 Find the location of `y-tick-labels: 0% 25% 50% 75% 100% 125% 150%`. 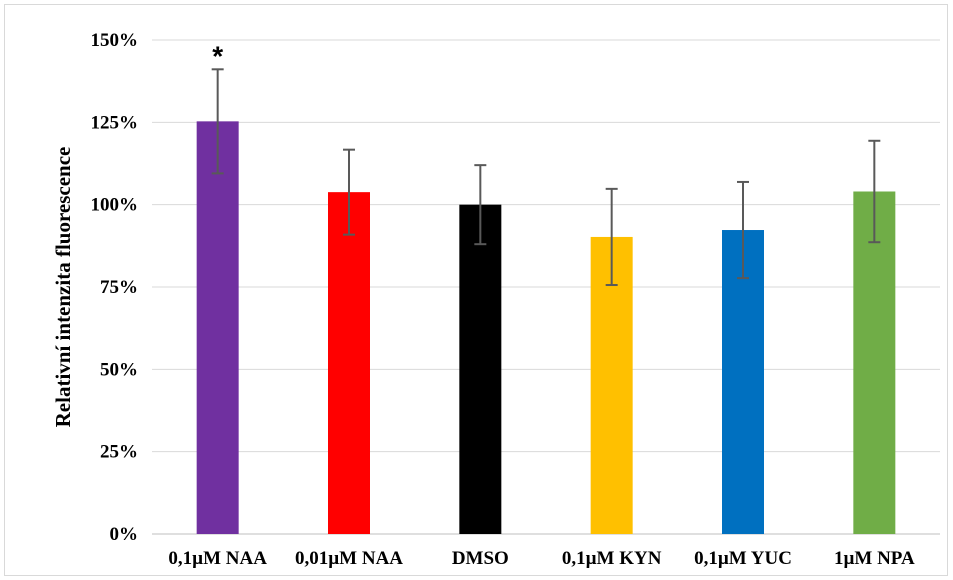

y-tick-labels: 0% 25% 50% 75% 100% 125% 150% is located at coordinates (115, 287).